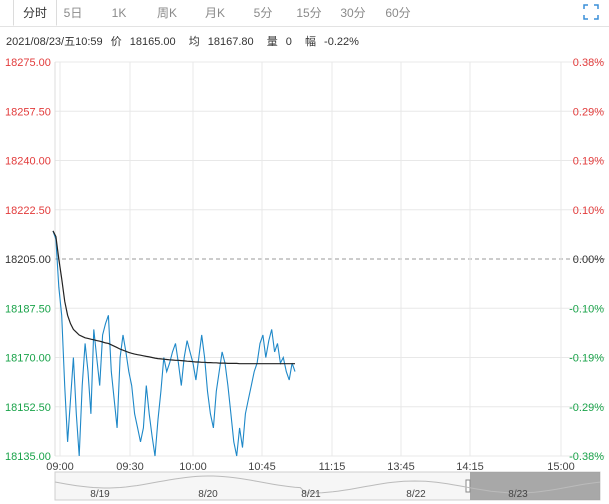 The image size is (609, 504). I want to click on navigator-date-label: 8/21, so click(311, 494).